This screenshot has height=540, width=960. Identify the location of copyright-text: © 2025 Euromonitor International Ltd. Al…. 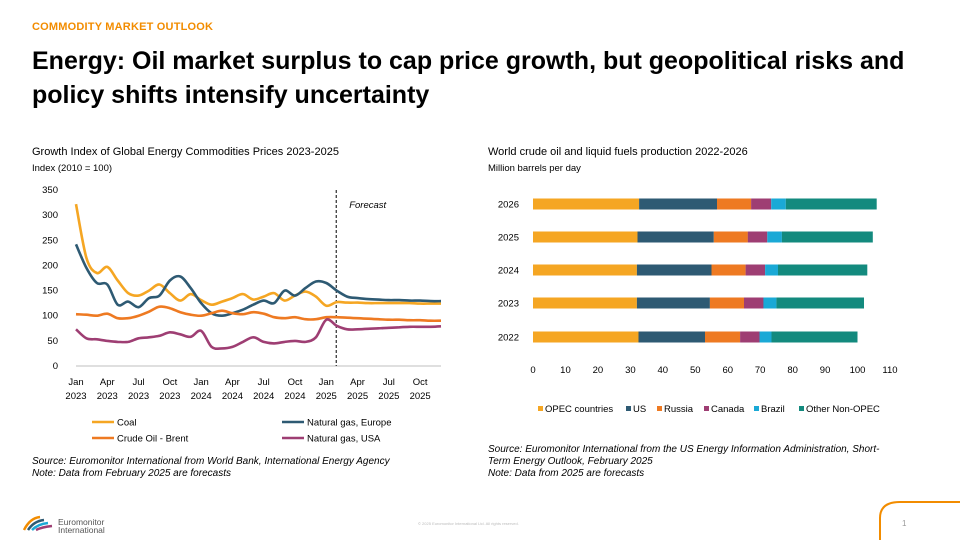
(468, 523).